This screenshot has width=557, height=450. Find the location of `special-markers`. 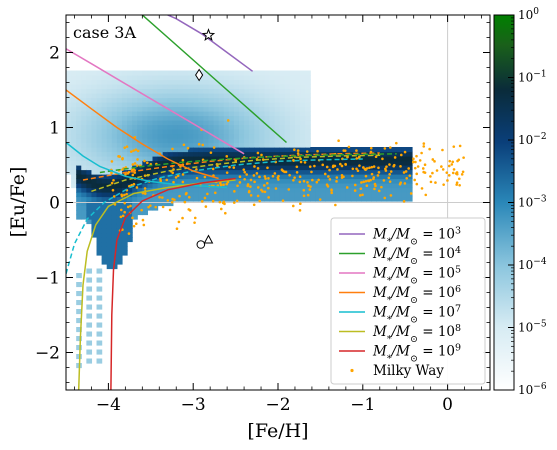

special-markers is located at coordinates (205, 138).